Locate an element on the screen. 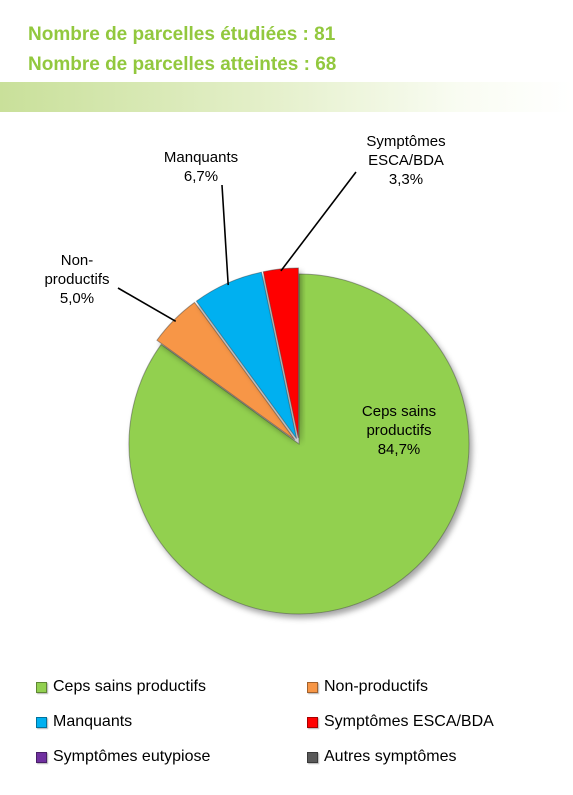  legend-item-manquants: Manquants is located at coordinates (84, 722).